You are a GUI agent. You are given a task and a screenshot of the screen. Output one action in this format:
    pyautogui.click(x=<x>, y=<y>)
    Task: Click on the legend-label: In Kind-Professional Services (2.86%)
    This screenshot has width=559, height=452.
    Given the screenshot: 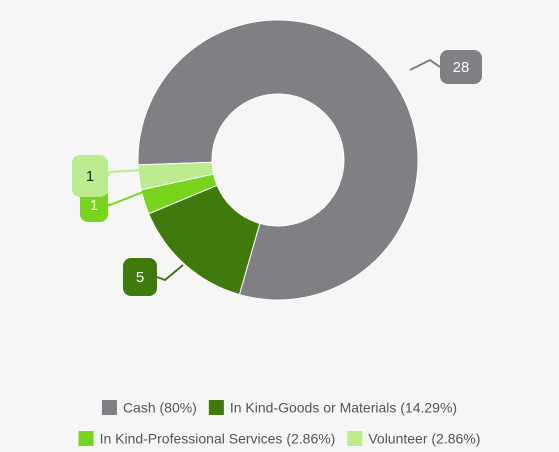 What is the action you would take?
    pyautogui.click(x=218, y=439)
    